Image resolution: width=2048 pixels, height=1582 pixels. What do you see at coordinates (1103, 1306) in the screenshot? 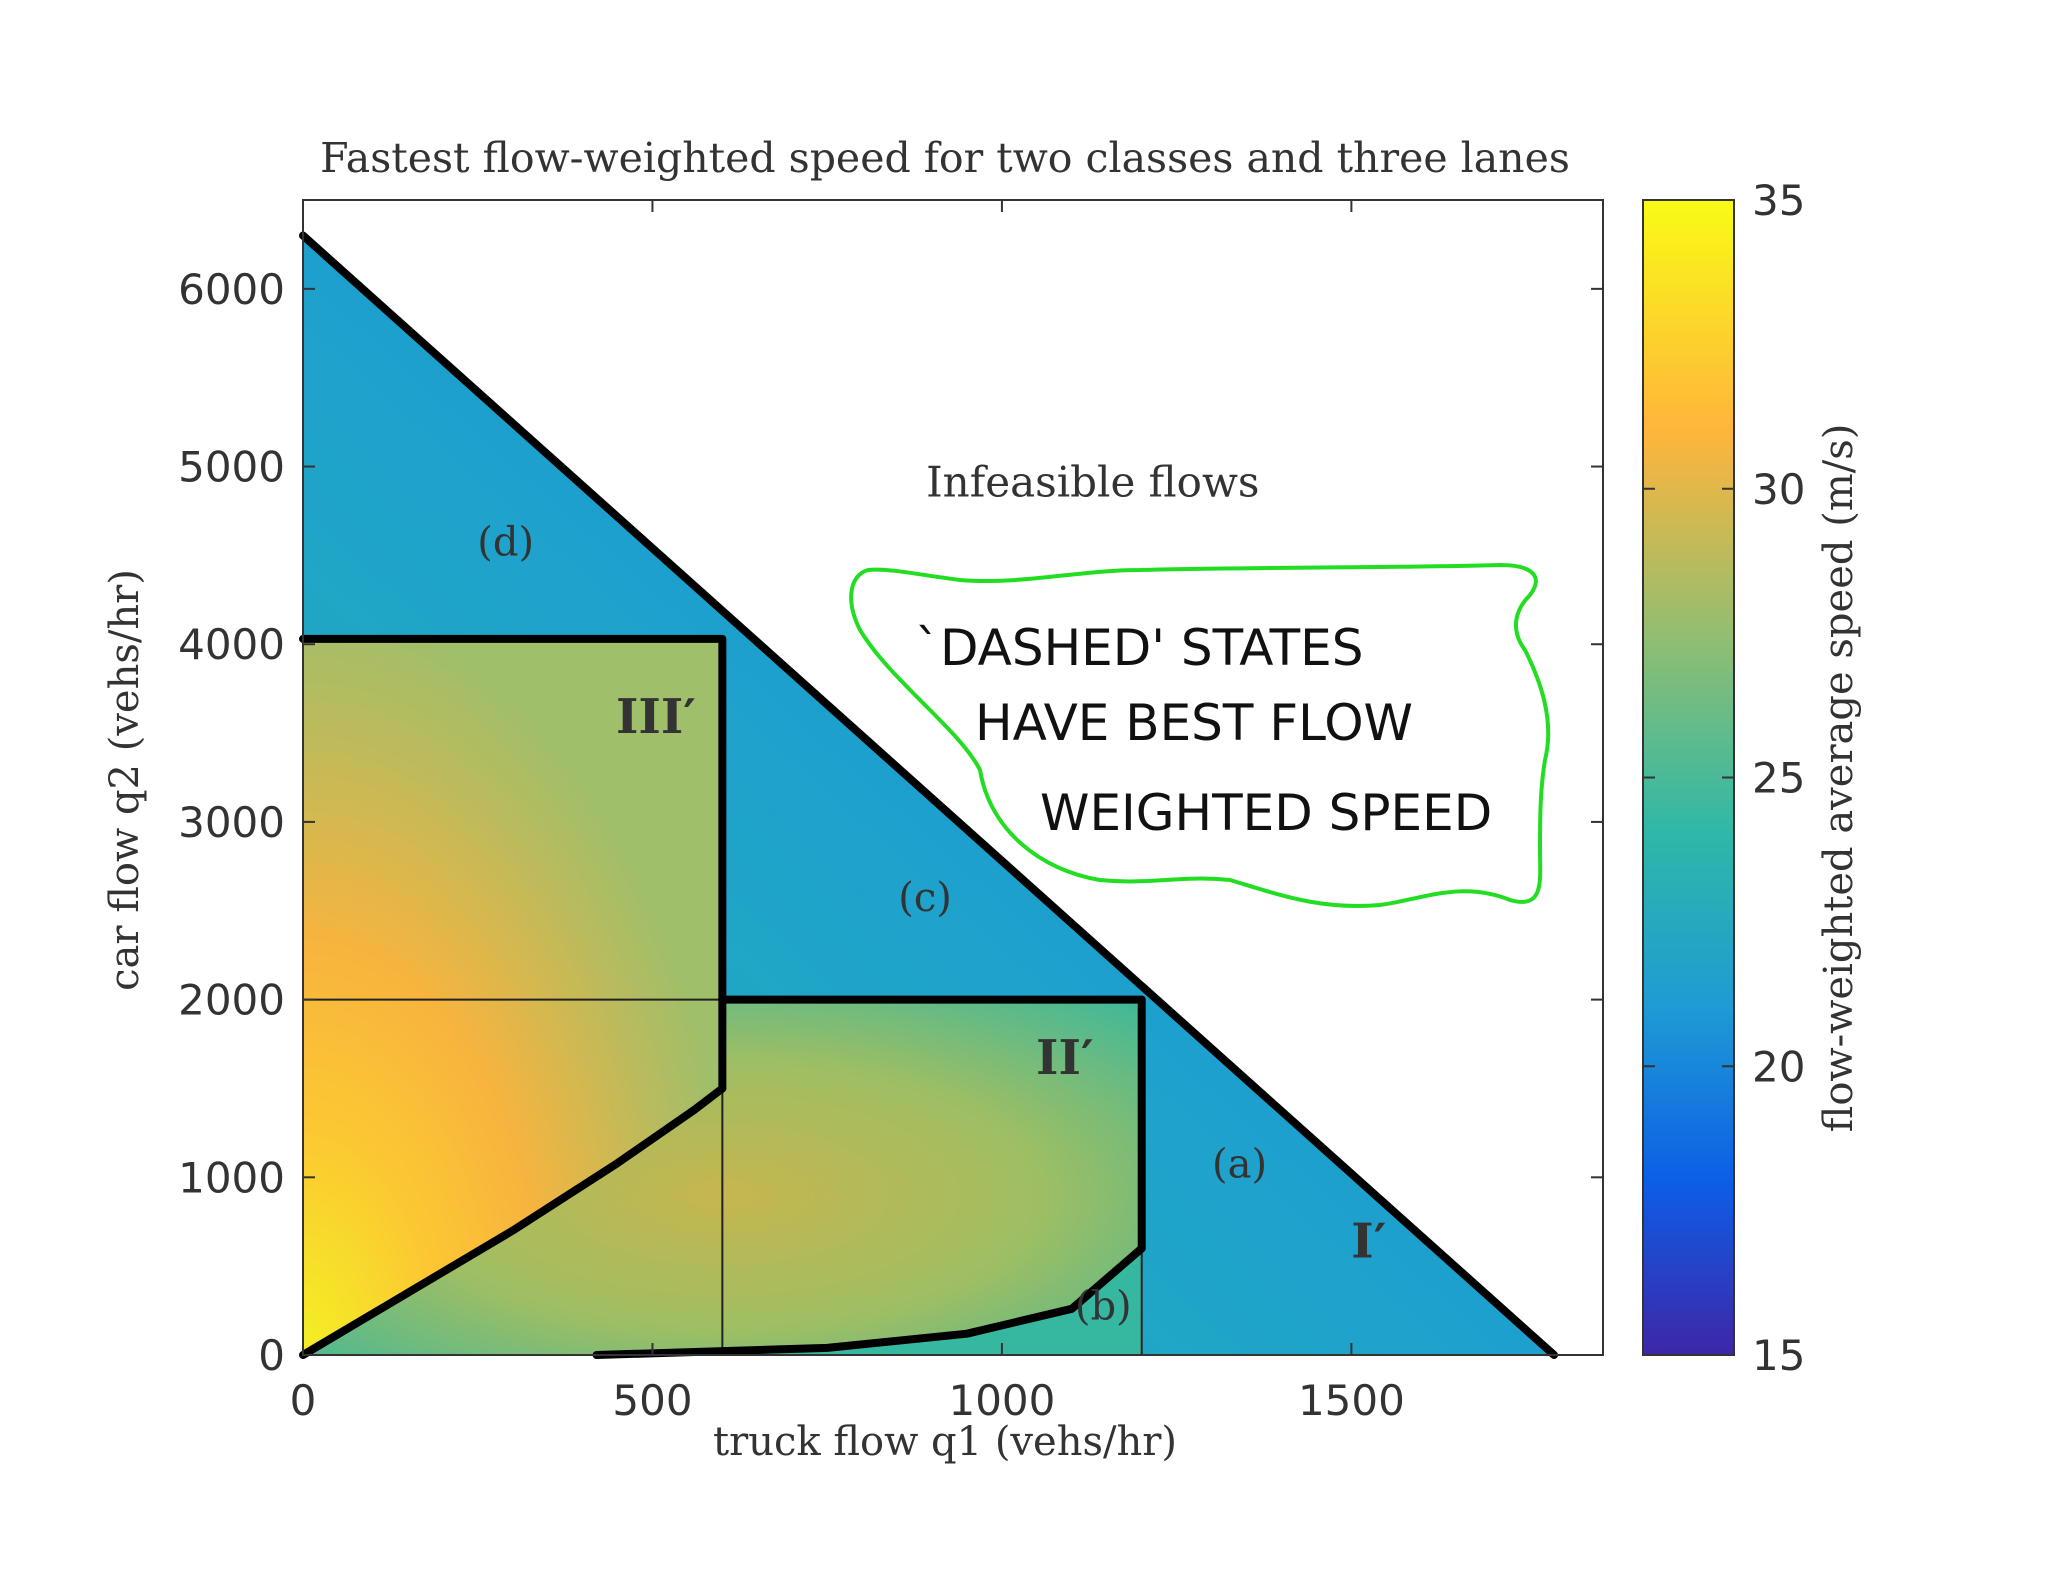
I see `region-label: (b)` at bounding box center [1103, 1306].